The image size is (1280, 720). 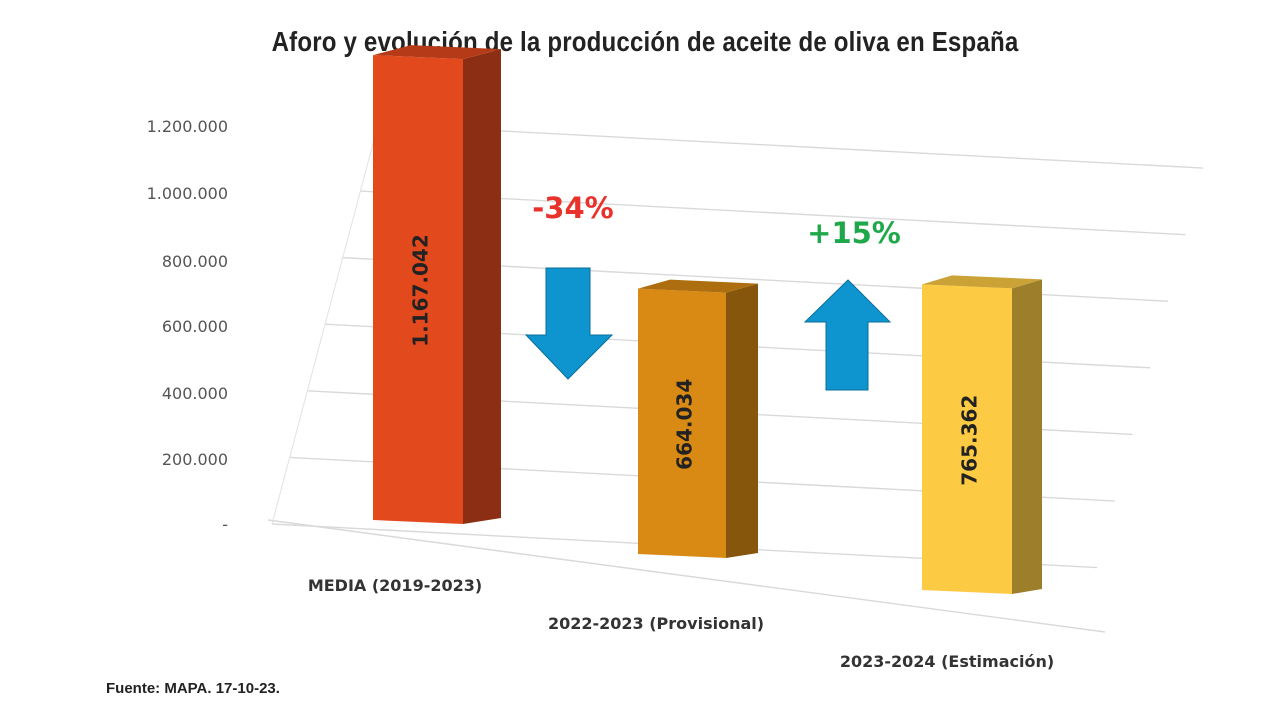 I want to click on change-percent-label: -34%, so click(x=572, y=208).